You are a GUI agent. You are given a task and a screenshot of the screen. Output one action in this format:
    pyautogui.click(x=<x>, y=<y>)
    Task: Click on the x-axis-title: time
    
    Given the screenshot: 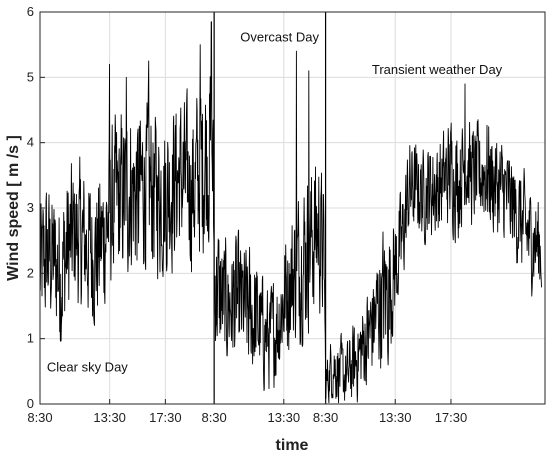 What is the action you would take?
    pyautogui.click(x=292, y=445)
    